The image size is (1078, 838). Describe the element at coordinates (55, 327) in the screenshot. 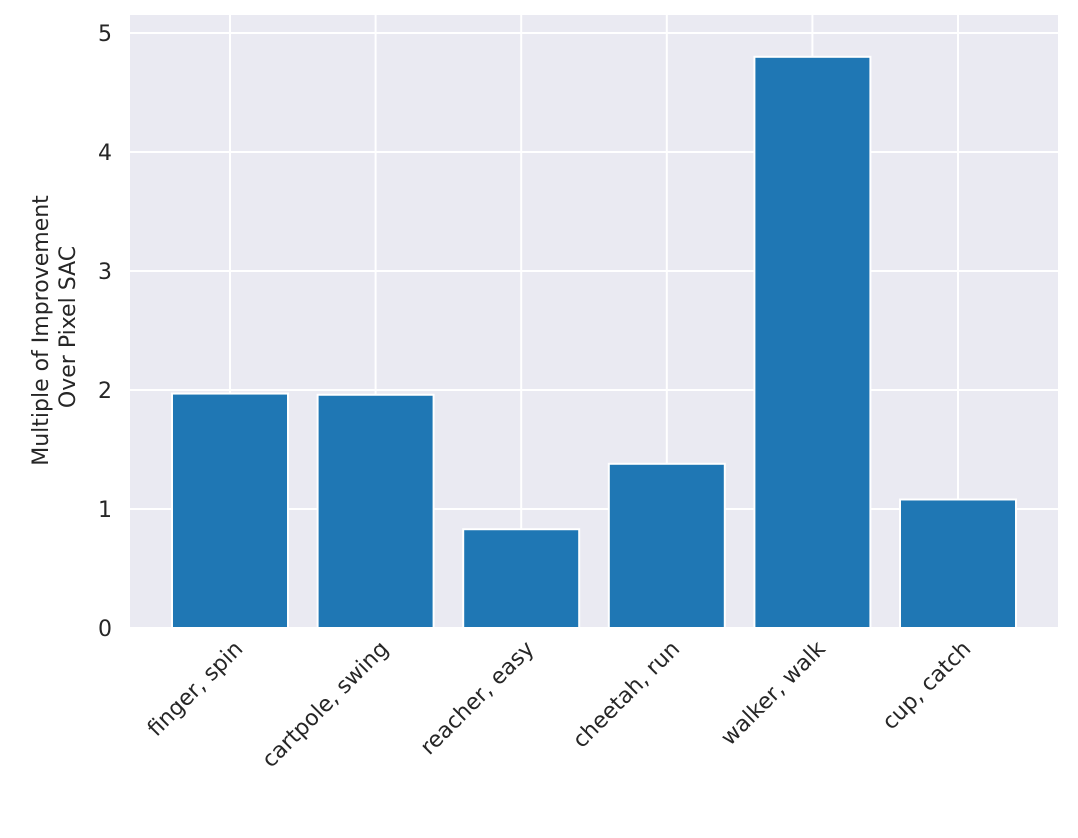

I see `y-axis-label: Multiple of Improvement Over Pixel SAC` at that location.